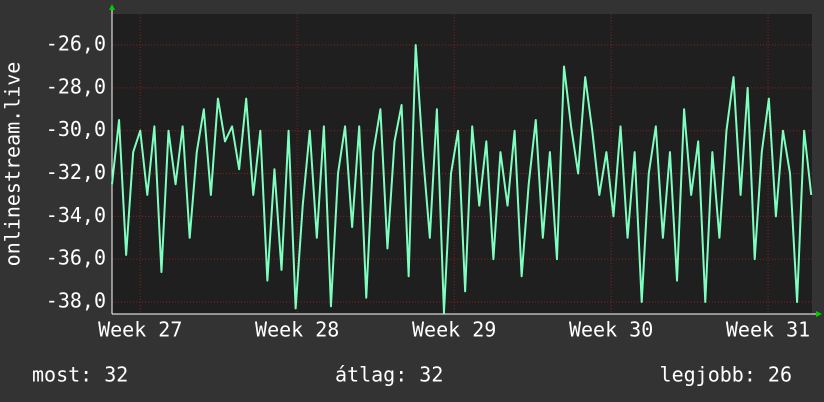  Describe the element at coordinates (76, 172) in the screenshot. I see `y-tick-label: -32,0` at that location.